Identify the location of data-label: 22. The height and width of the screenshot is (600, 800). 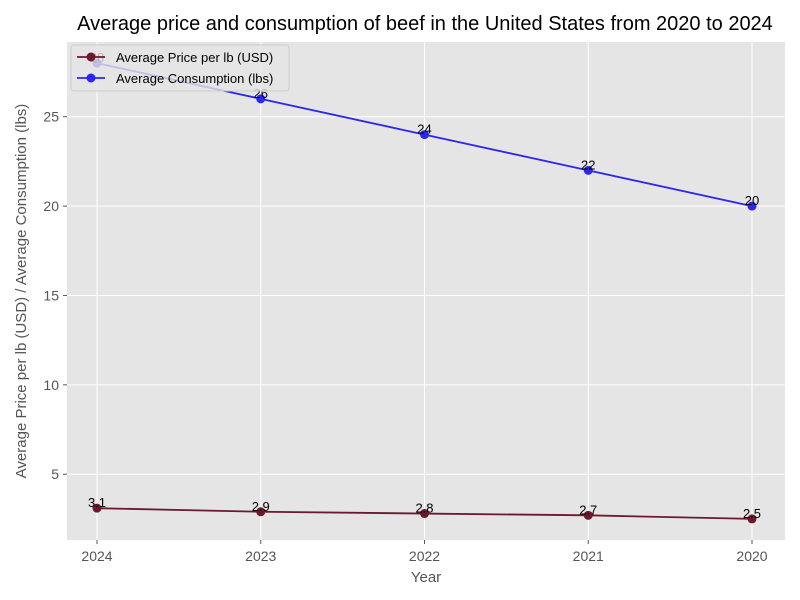
(588, 164).